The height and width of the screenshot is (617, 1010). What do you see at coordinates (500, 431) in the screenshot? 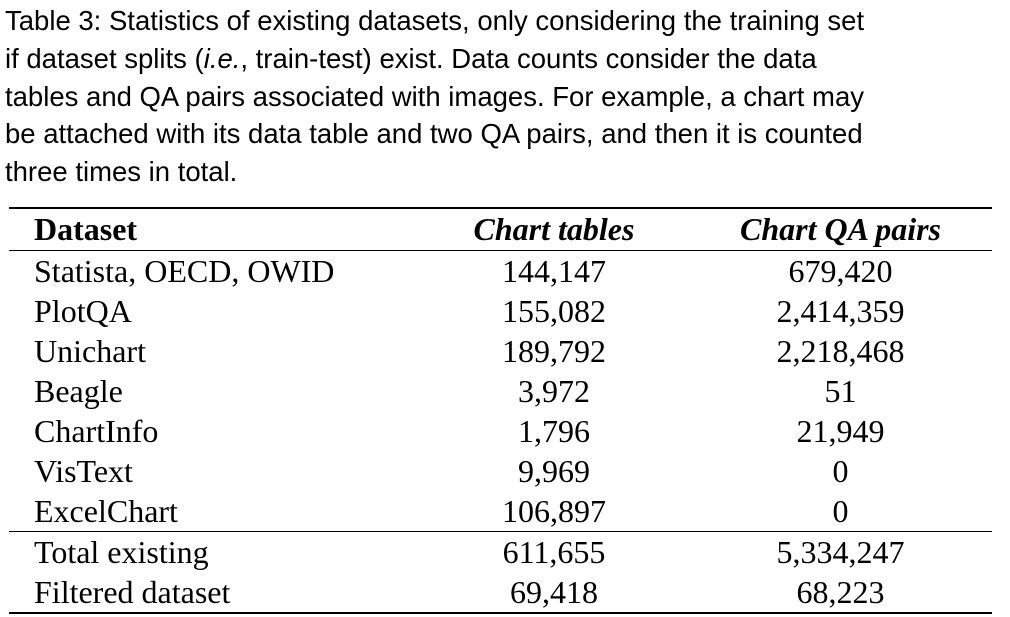
I see `table-row: ChartInfo 1,796 21,949` at bounding box center [500, 431].